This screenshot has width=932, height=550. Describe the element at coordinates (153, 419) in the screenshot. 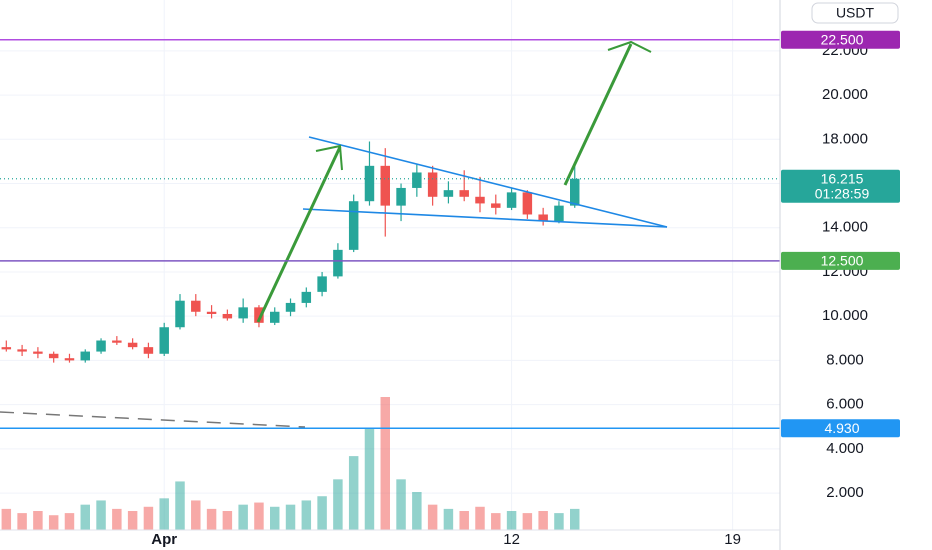

I see `moving-average` at that location.